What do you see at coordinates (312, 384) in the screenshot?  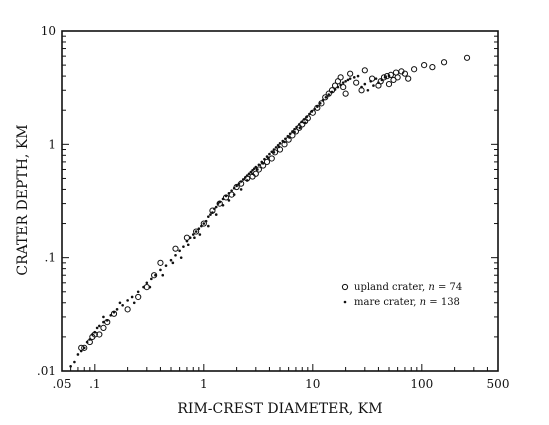 I see `x-tick-label: 10` at bounding box center [312, 384].